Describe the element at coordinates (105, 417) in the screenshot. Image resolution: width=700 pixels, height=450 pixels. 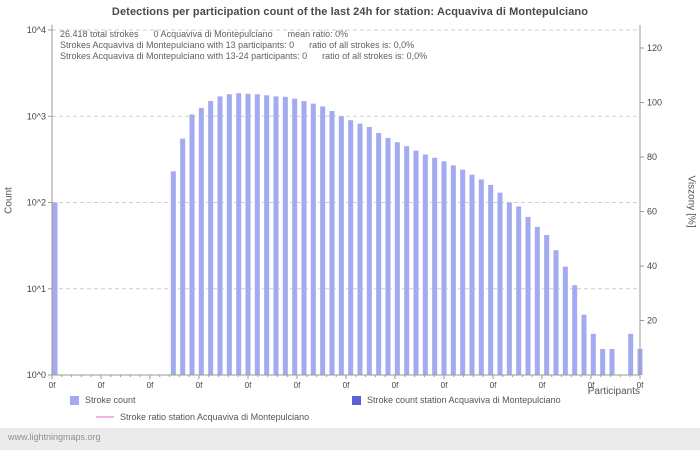
I see `station-stroke-ratio-line-icon` at that location.